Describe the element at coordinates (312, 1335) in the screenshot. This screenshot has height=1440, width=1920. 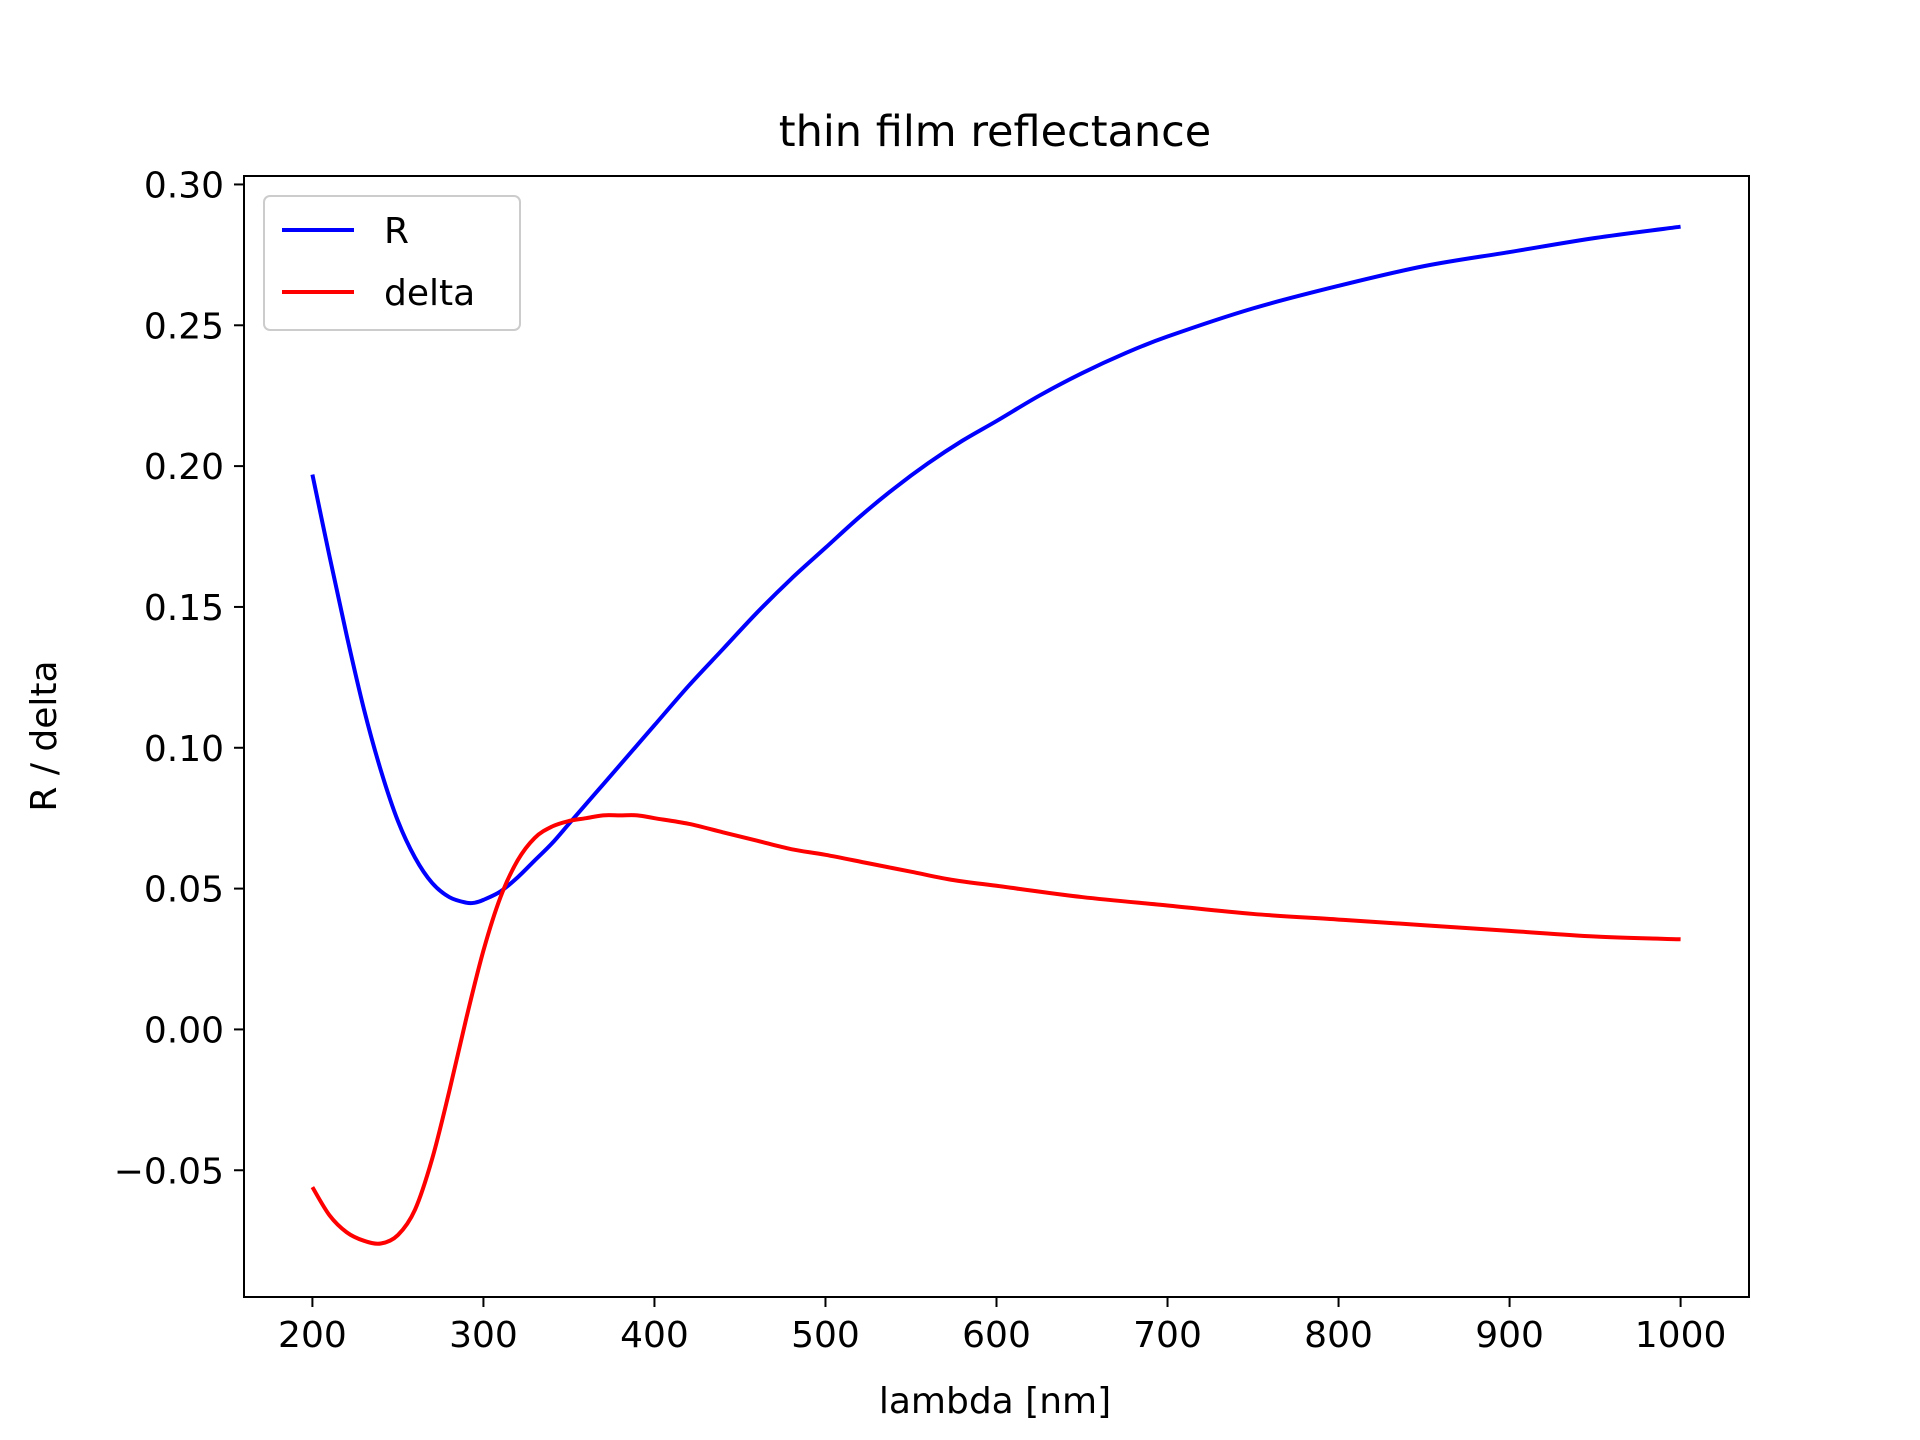
I see `x-tick-label: 200` at that location.